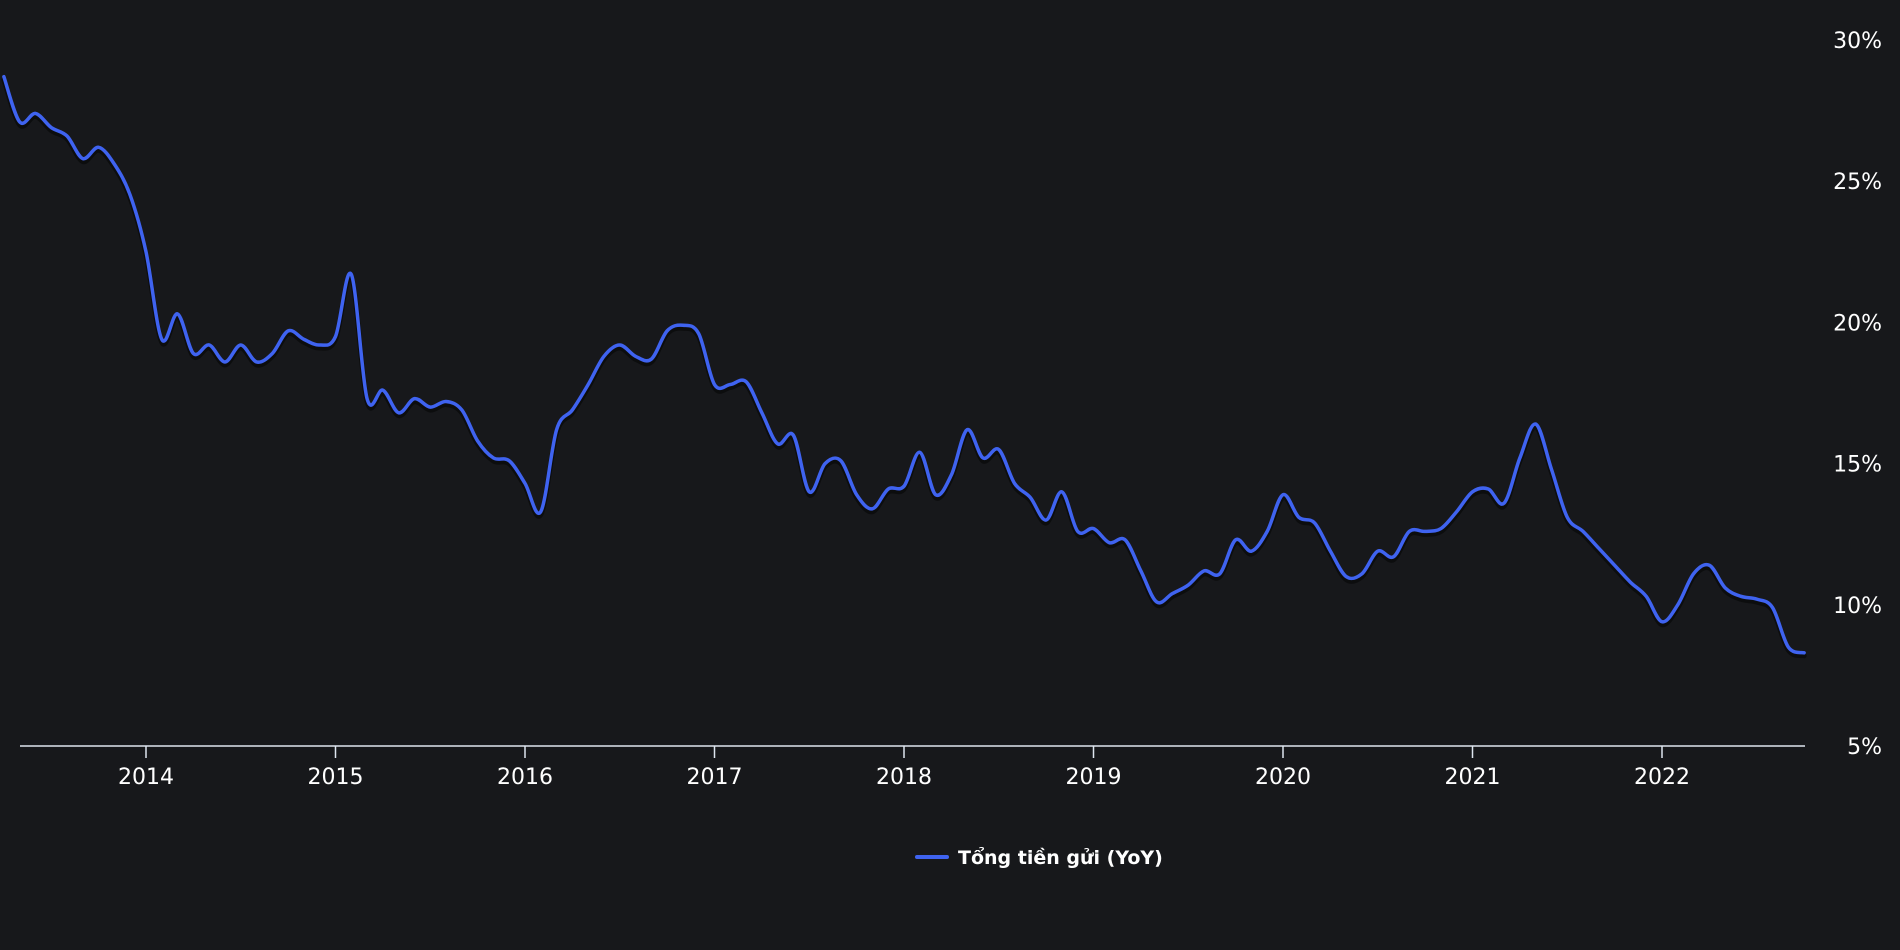 The width and height of the screenshot is (1900, 950). Describe the element at coordinates (1094, 777) in the screenshot. I see `x-tick-label: 2019` at that location.